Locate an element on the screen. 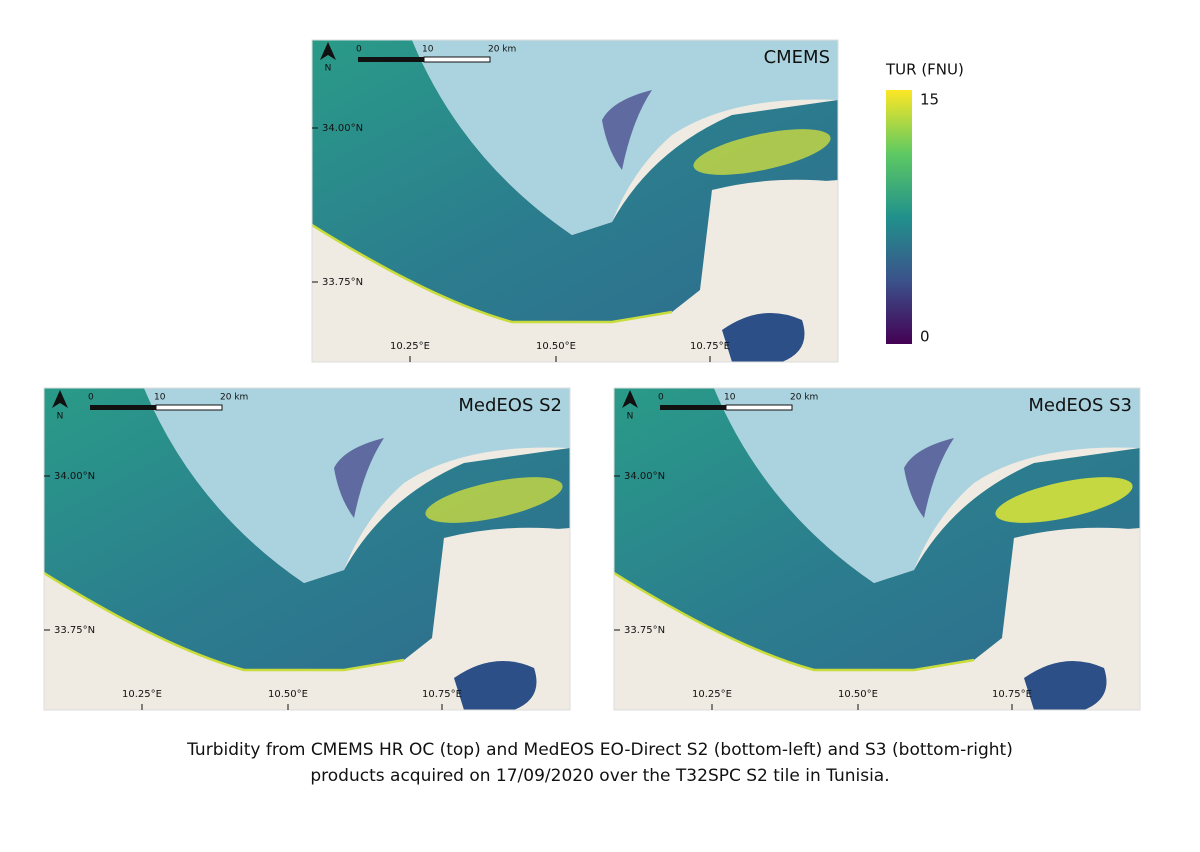  panel-title: MedEOS S3 is located at coordinates (1080, 405).